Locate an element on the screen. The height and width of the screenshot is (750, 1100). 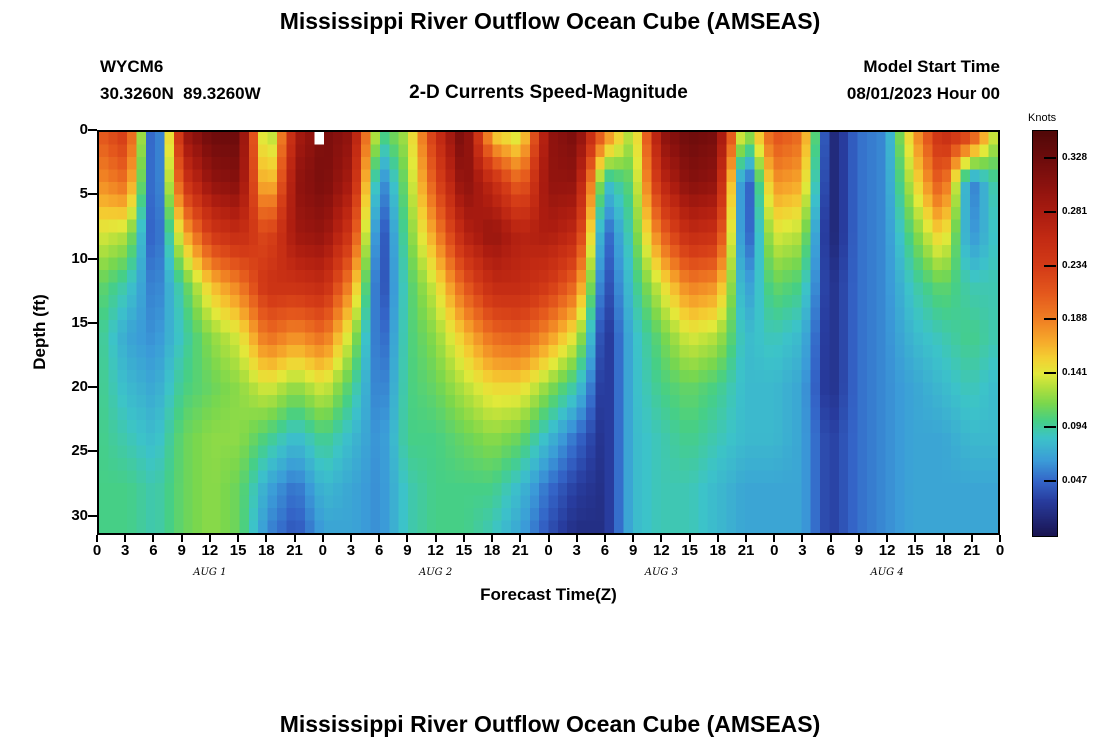
y-tick-label: 15 is located at coordinates (79, 322).